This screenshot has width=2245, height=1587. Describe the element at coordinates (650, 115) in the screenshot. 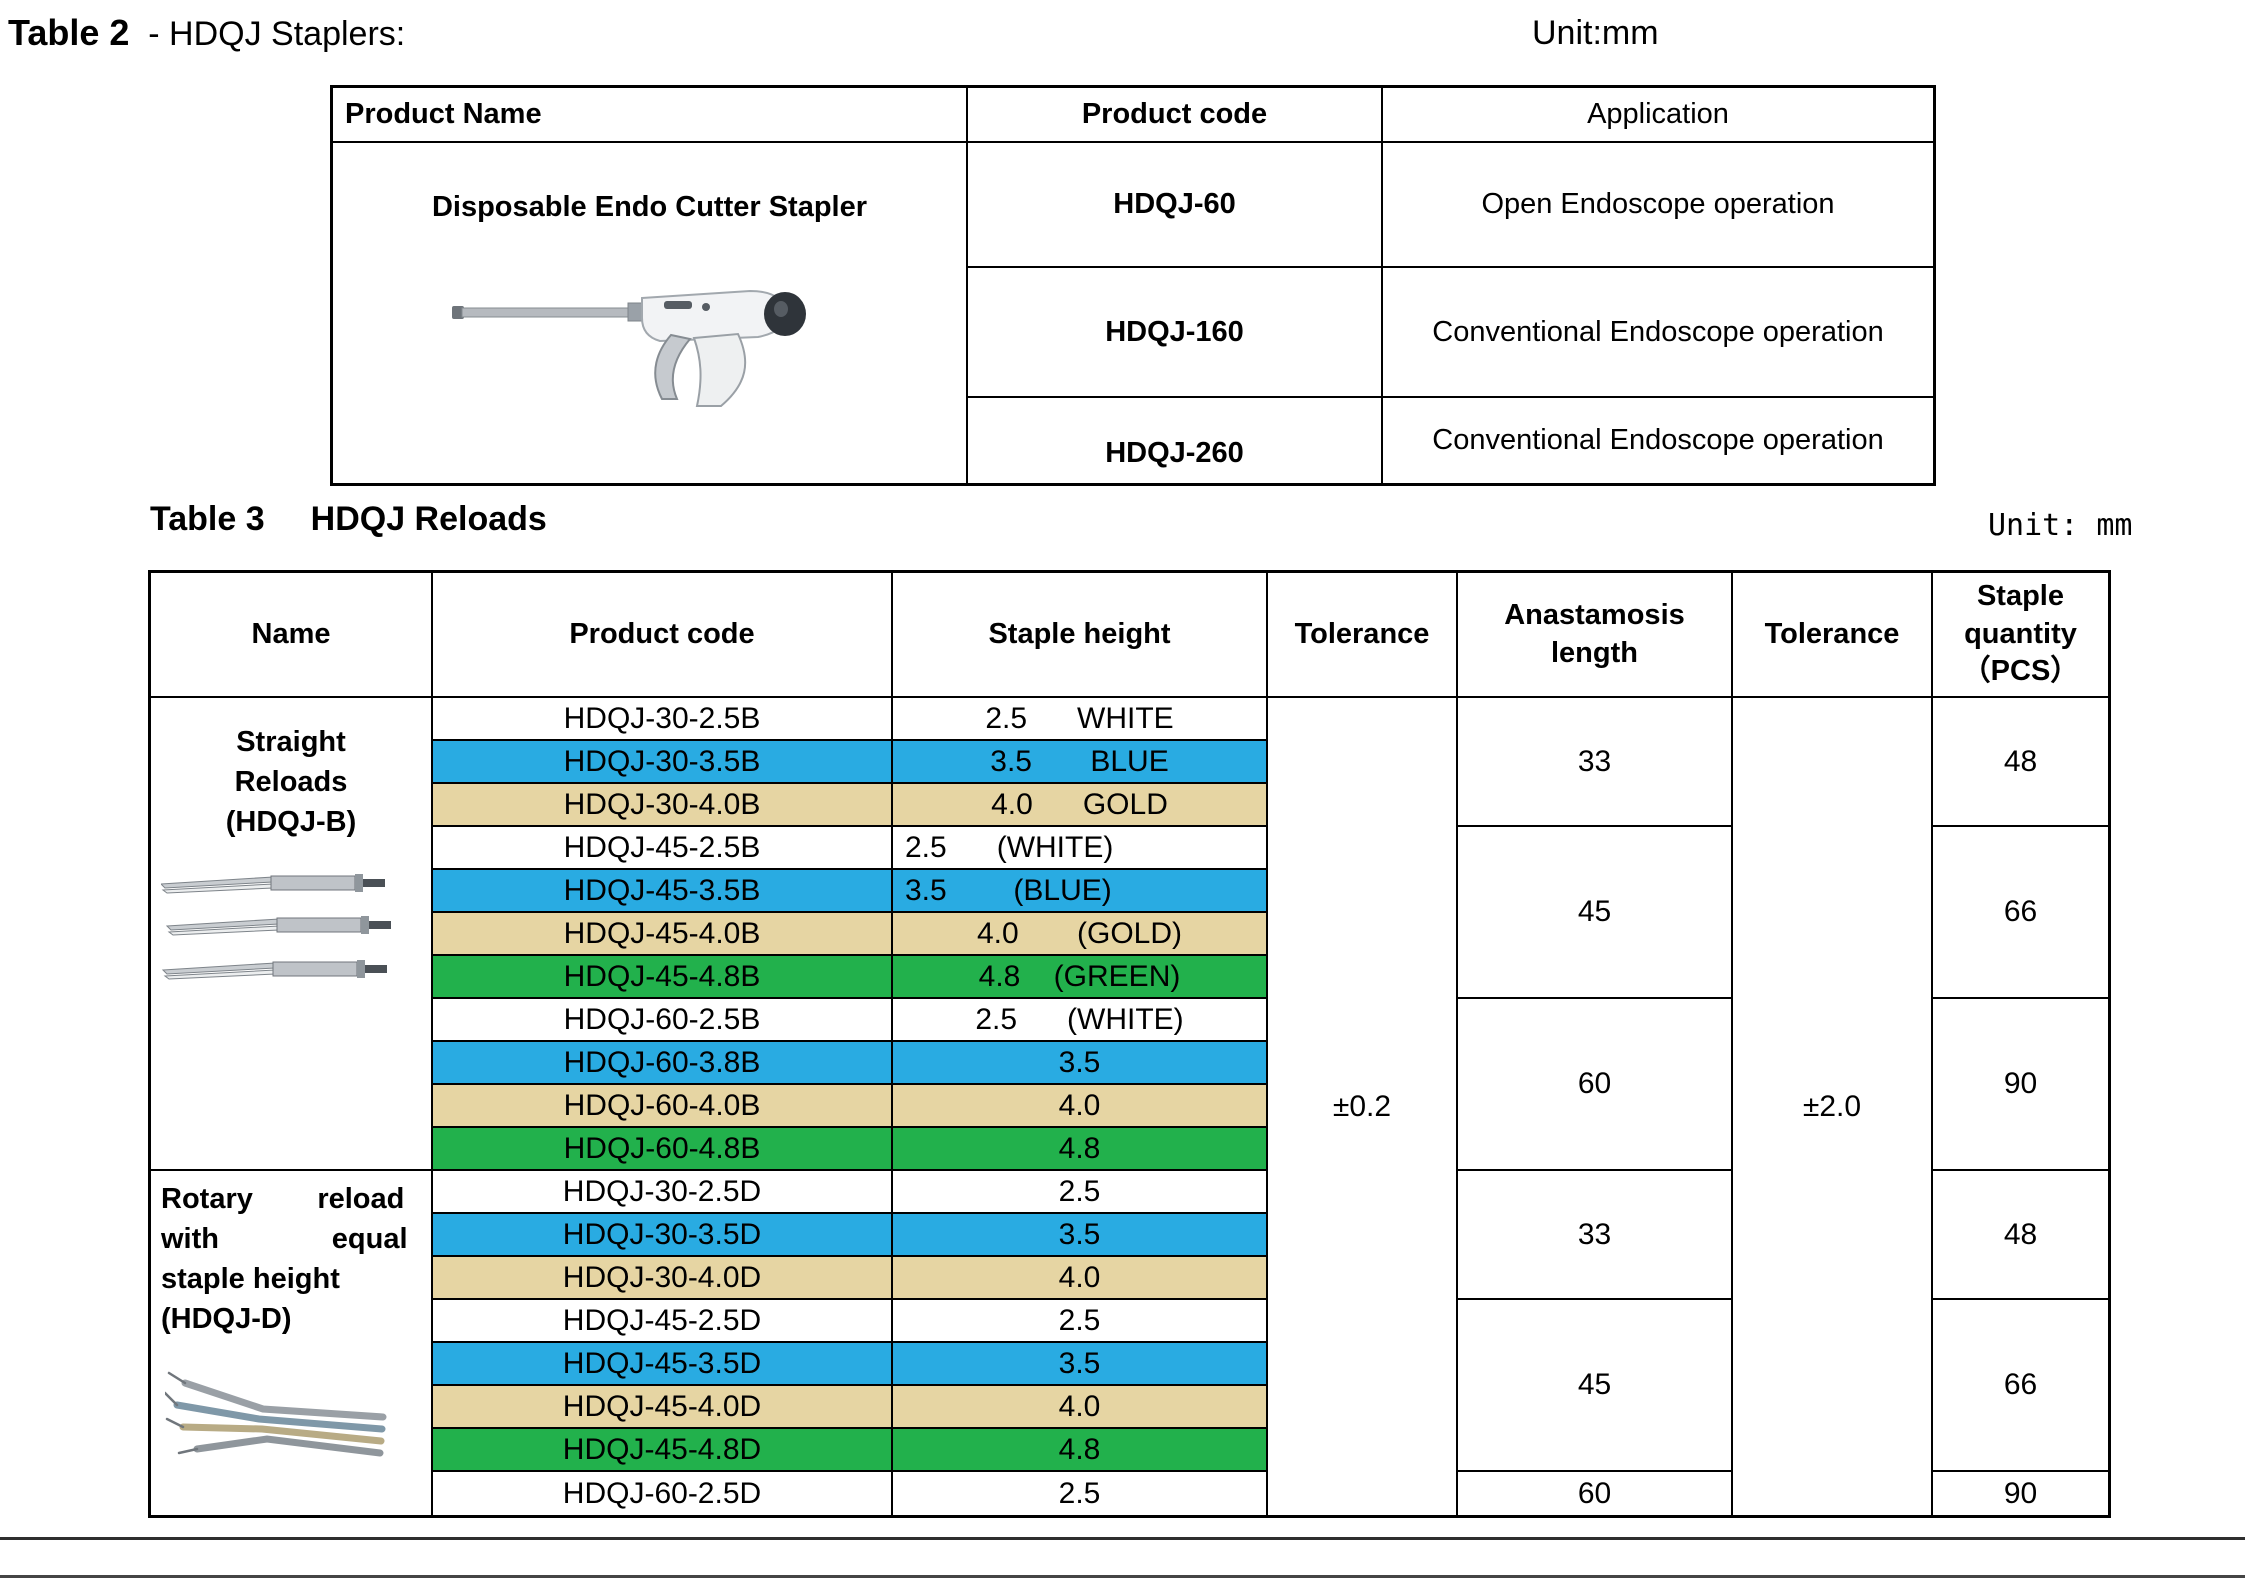

I see `table2-header-product-name: Product Name` at that location.